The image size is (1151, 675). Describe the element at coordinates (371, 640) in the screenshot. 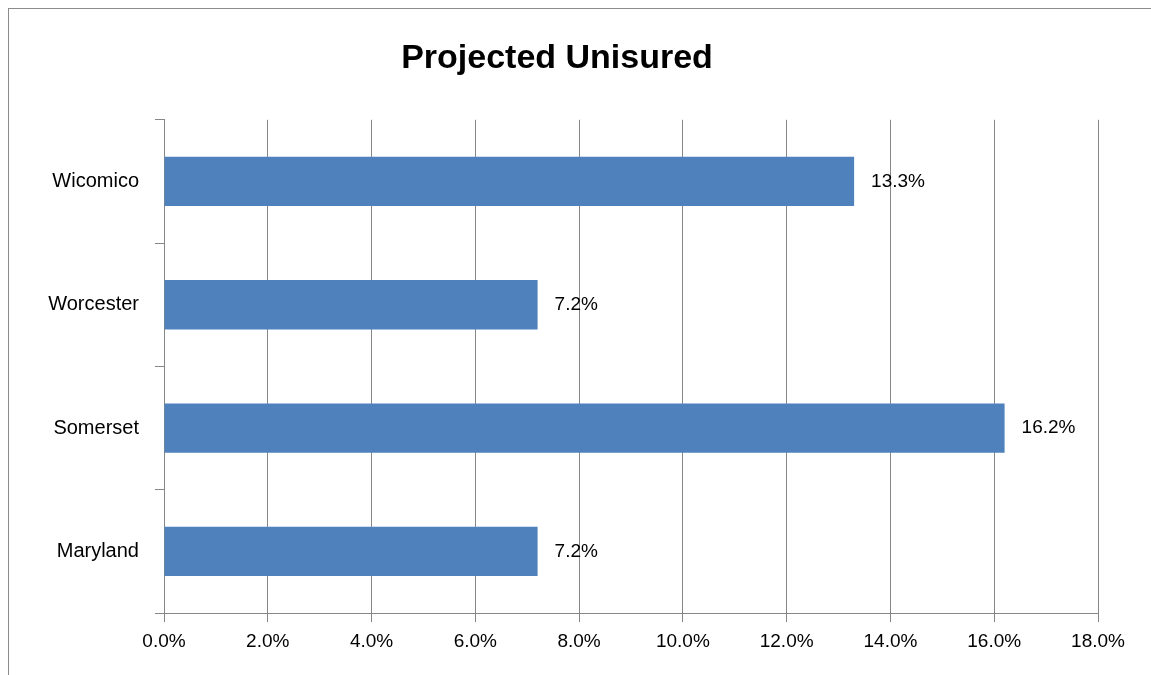

I see `x-tick-label: 4.0%` at that location.